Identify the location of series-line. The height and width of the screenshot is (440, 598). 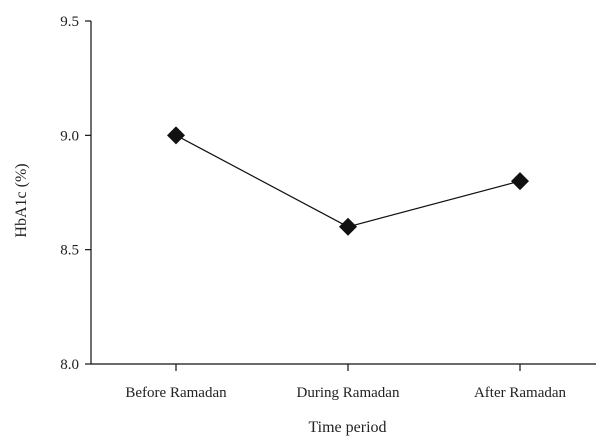
(348, 181).